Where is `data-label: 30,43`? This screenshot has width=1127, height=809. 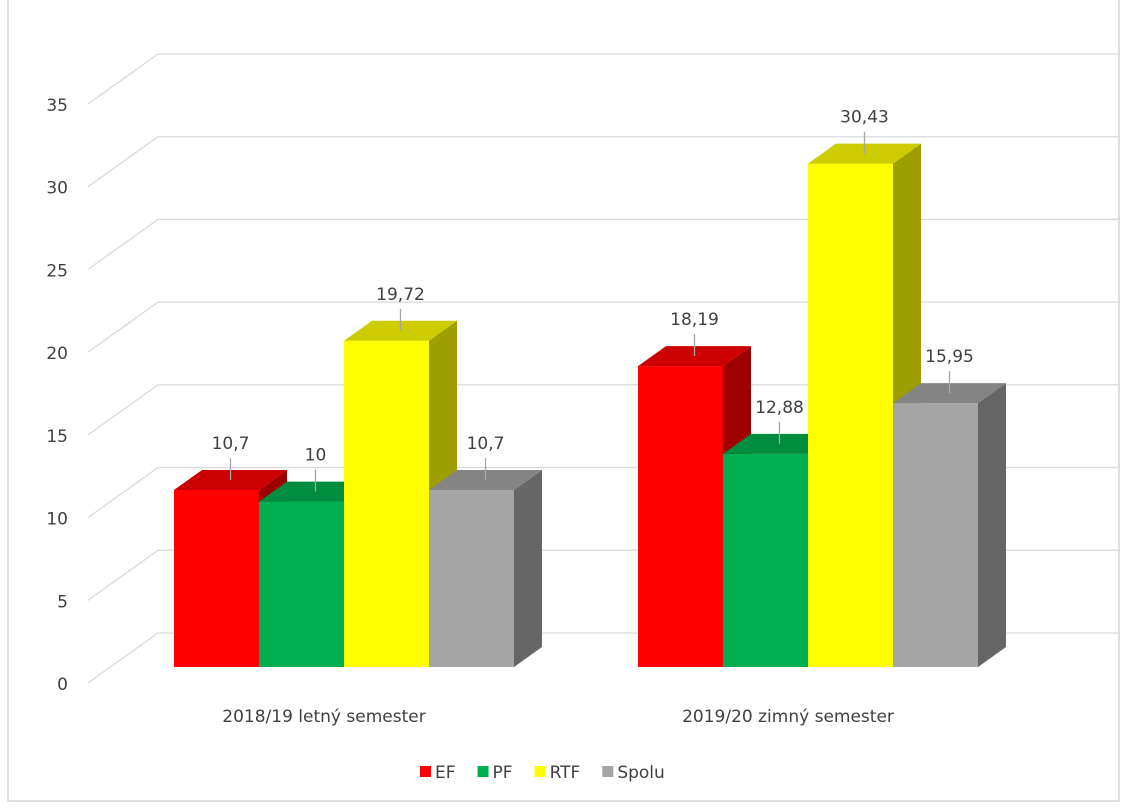
data-label: 30,43 is located at coordinates (864, 118).